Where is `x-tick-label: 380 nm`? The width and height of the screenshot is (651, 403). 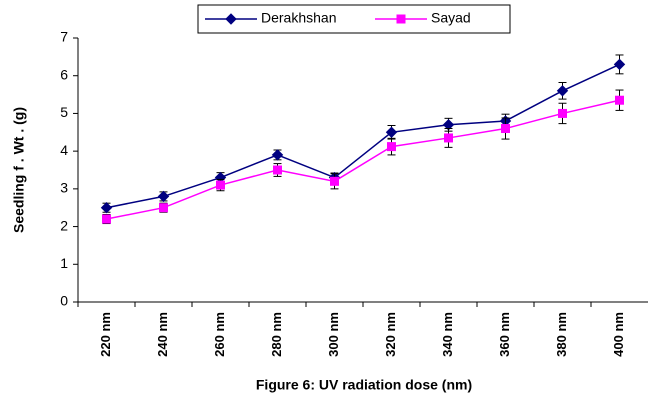 x-tick-label: 380 nm is located at coordinates (561, 334).